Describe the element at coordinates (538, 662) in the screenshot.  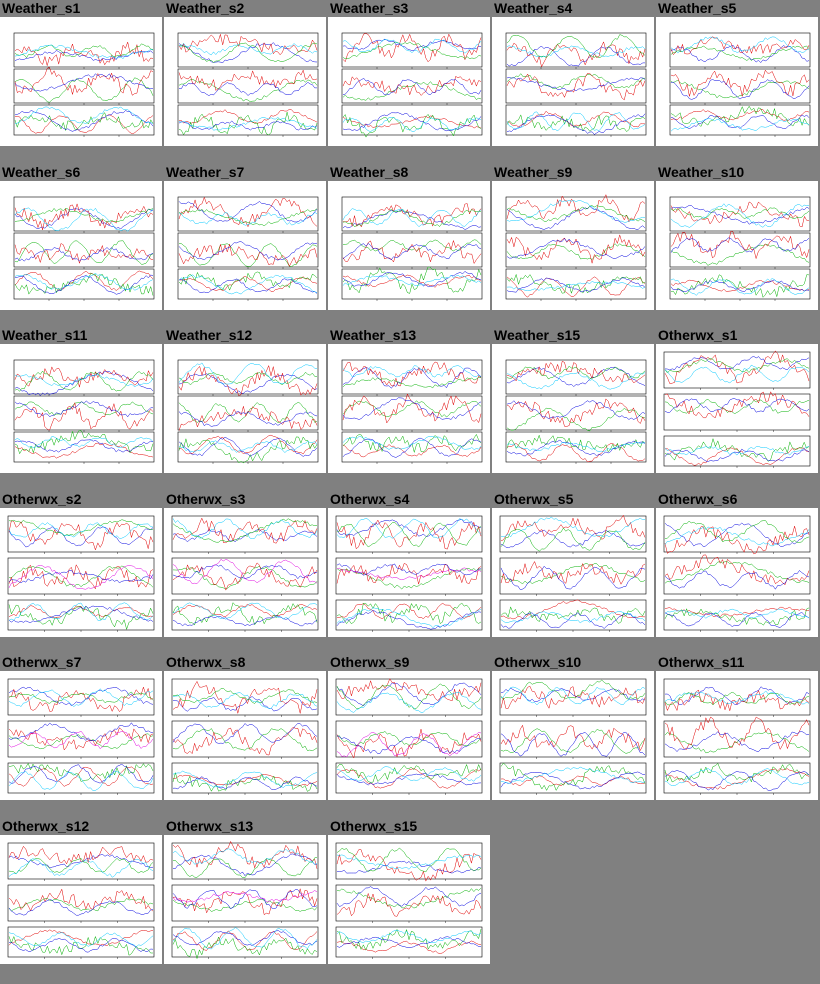
I see `thumbnail-label: Otherwx_s10` at that location.